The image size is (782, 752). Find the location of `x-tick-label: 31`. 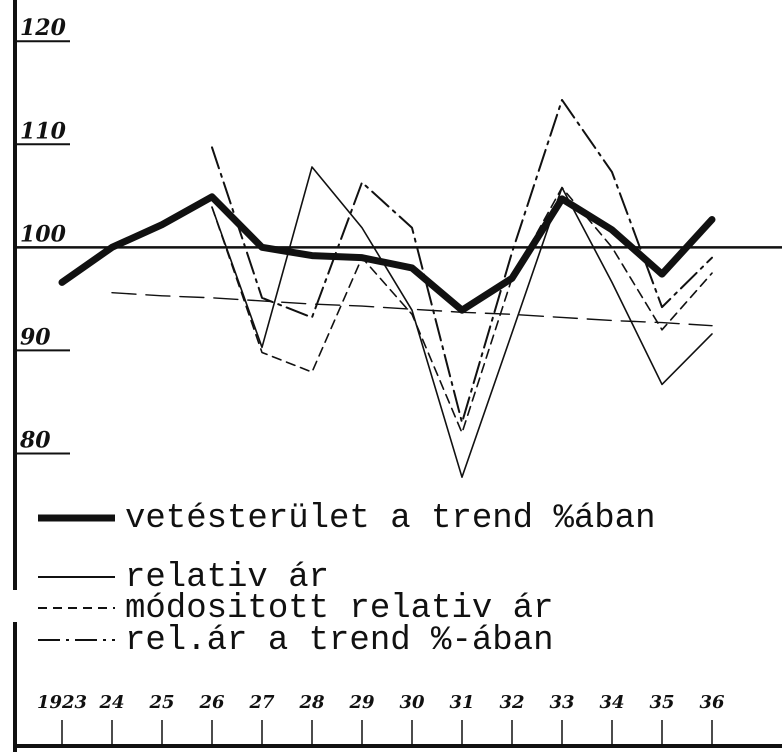

x-tick-label: 31 is located at coordinates (461, 702).